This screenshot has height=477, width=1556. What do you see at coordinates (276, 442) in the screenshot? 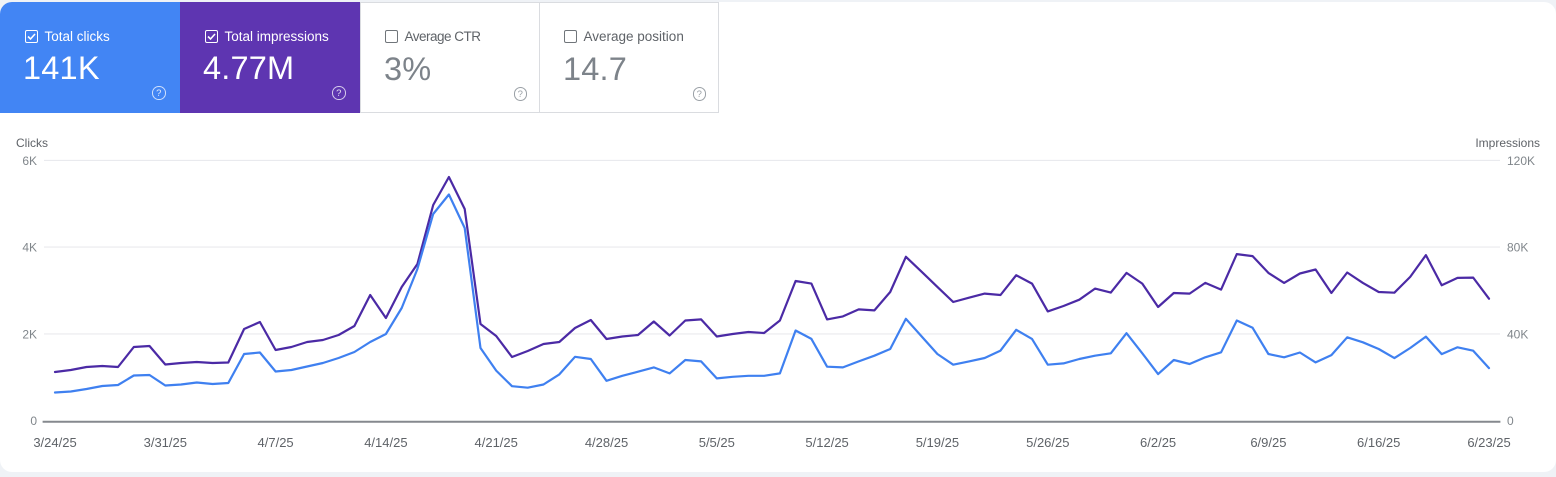
I see `svg-text: 4/7/25` at bounding box center [276, 442].